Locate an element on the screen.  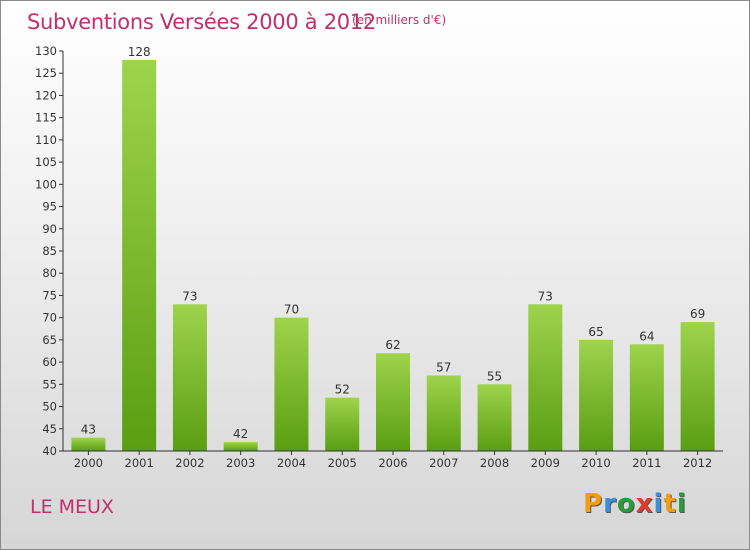
x-tick-label-2010: 2010 is located at coordinates (595, 463).